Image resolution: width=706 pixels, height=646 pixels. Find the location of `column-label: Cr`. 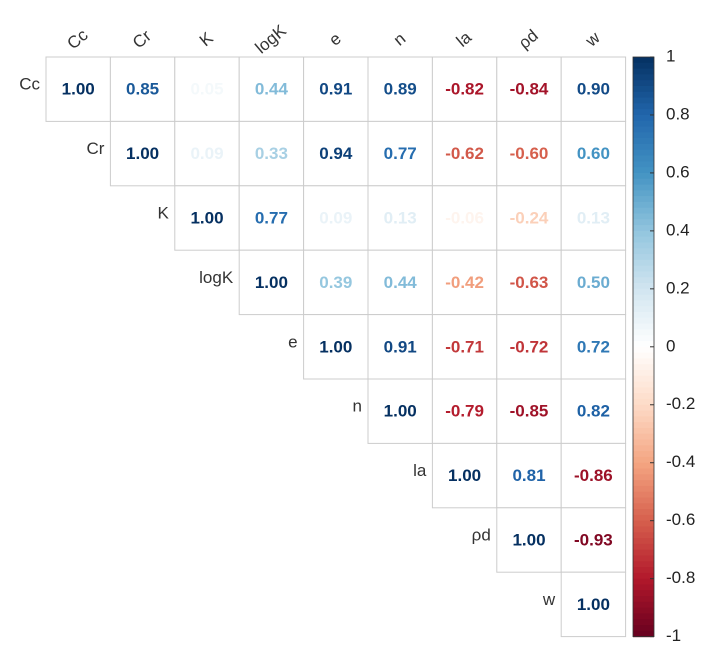

column-label: Cr is located at coordinates (142, 39).